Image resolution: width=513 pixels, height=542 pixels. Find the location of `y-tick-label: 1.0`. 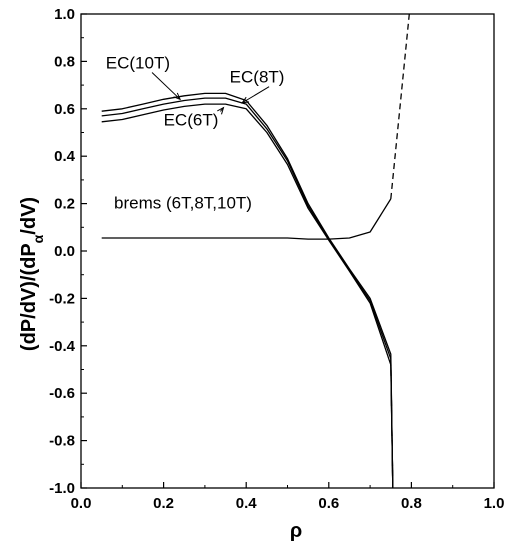

y-tick-label: 1.0 is located at coordinates (64, 14).